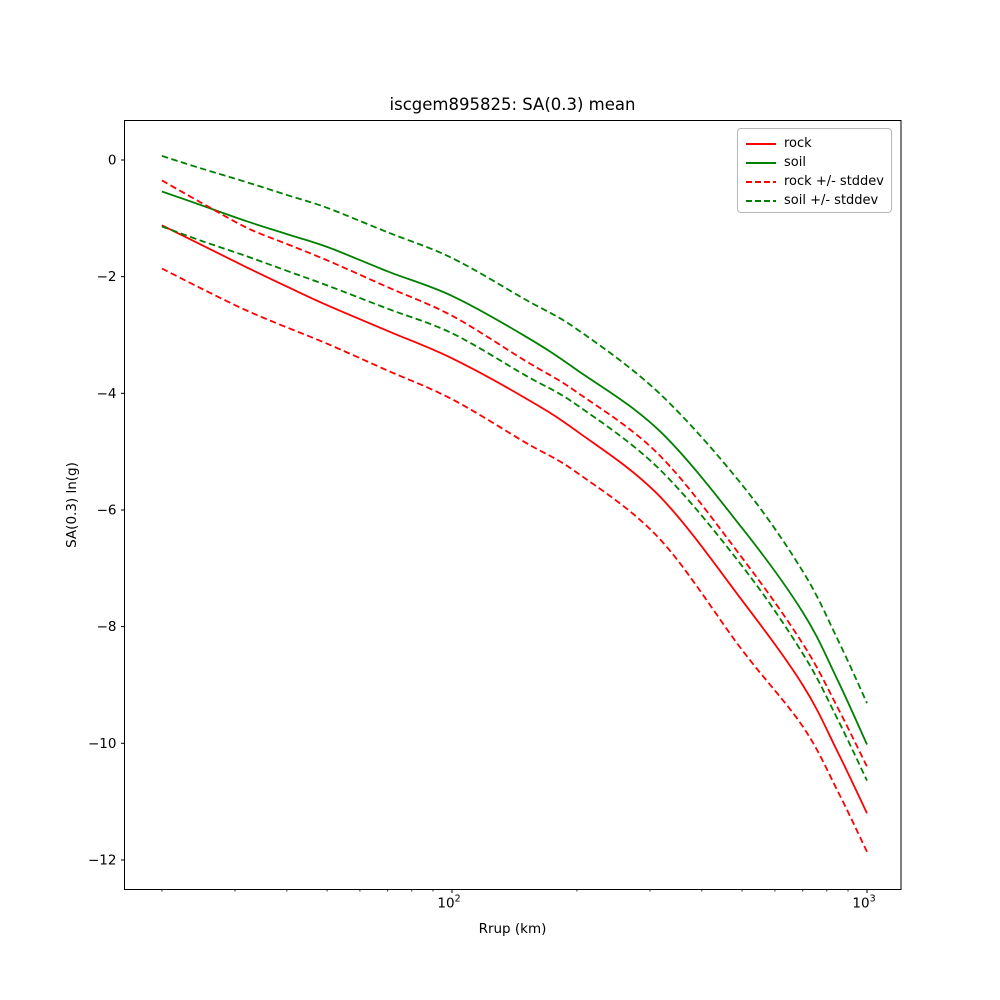 Image resolution: width=1000 pixels, height=1000 pixels. What do you see at coordinates (107, 627) in the screenshot?
I see `y-tick-label: −8` at bounding box center [107, 627].